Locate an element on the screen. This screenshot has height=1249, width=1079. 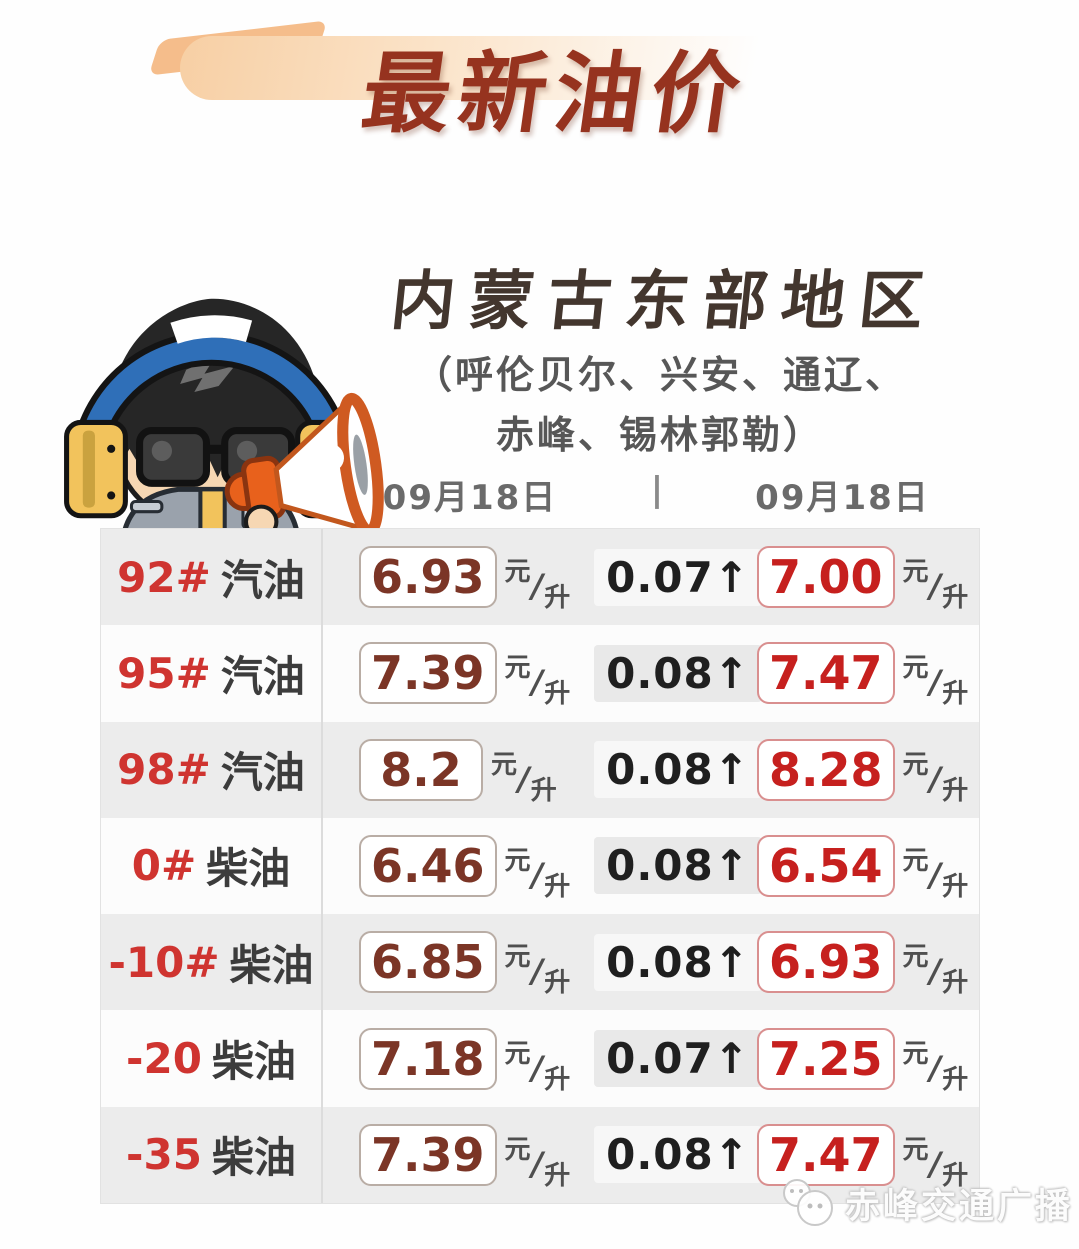
after-price-value: 8.28 is located at coordinates (826, 769).